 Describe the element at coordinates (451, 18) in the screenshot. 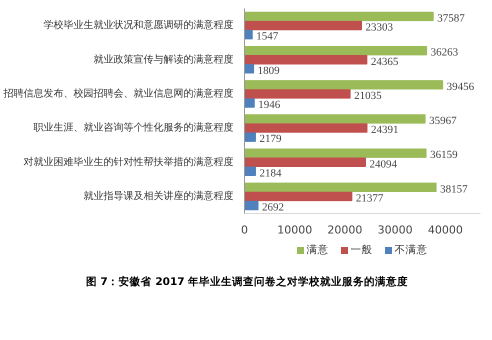

I see `data-label: 37587` at that location.